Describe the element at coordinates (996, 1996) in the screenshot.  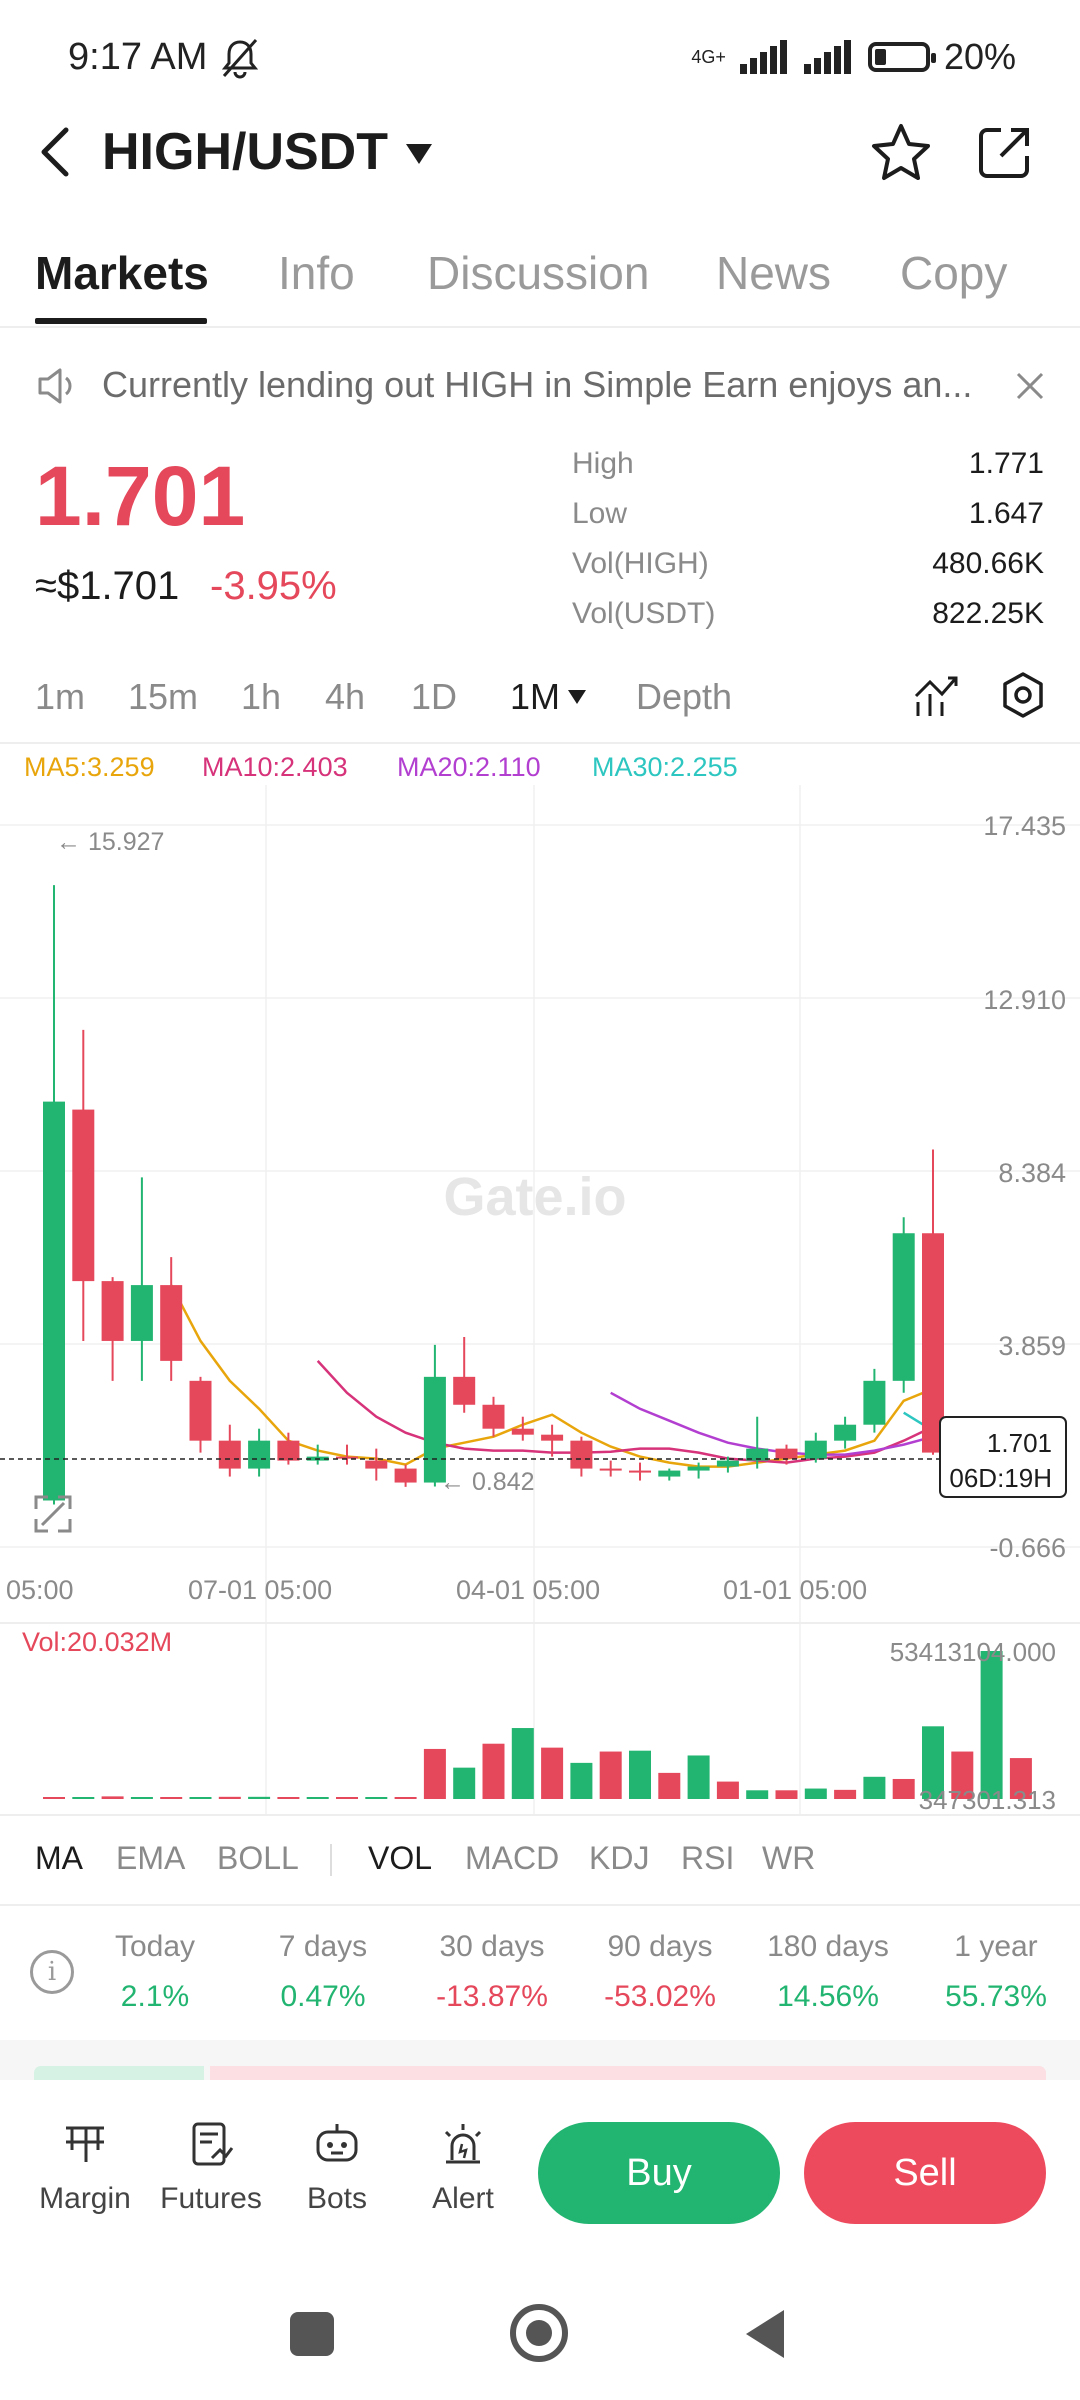
I see `perf-value: 55.73%` at that location.